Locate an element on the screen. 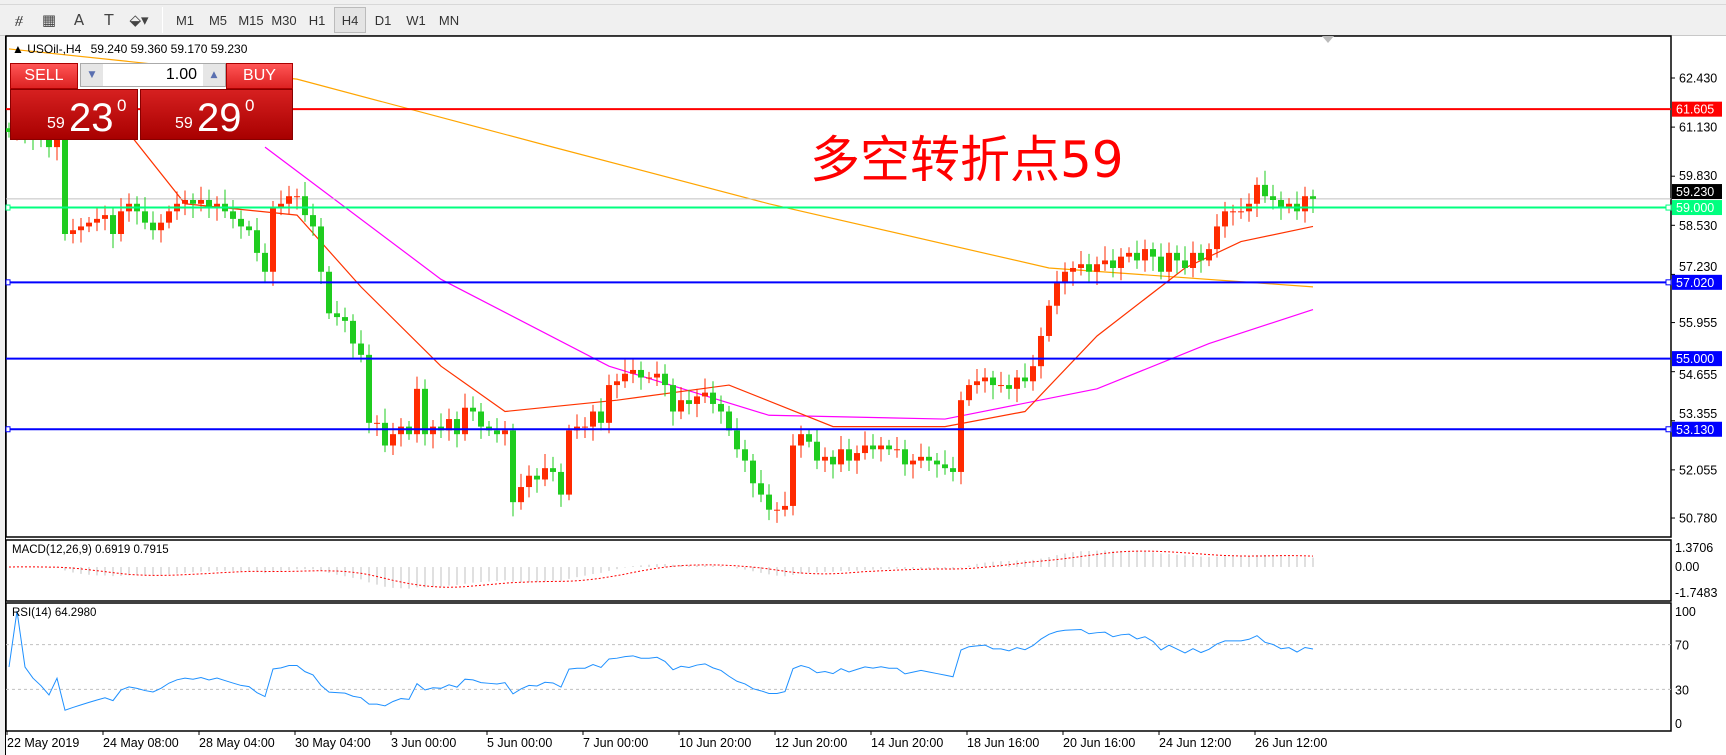 The height and width of the screenshot is (755, 1726). chart-panel-macd is located at coordinates (838, 570).